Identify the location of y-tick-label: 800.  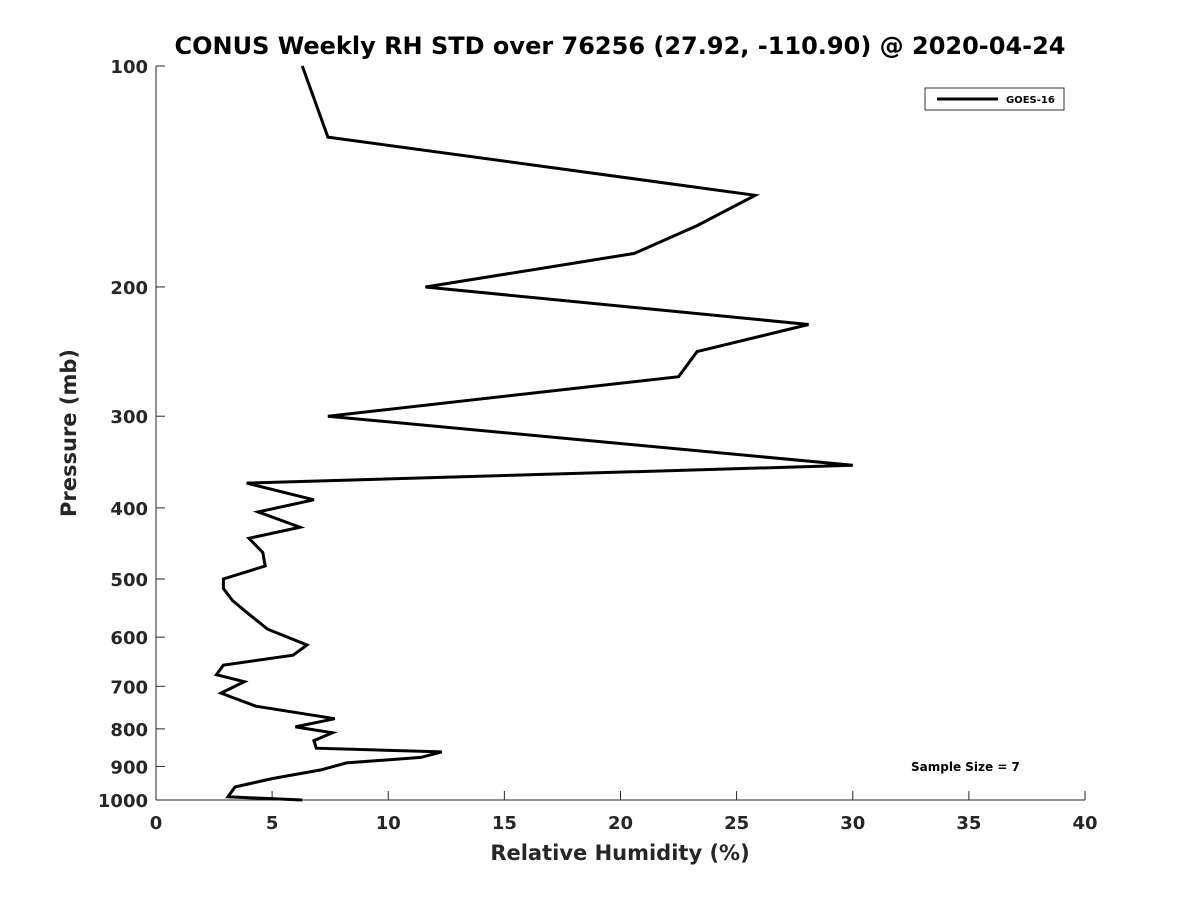
(129, 730).